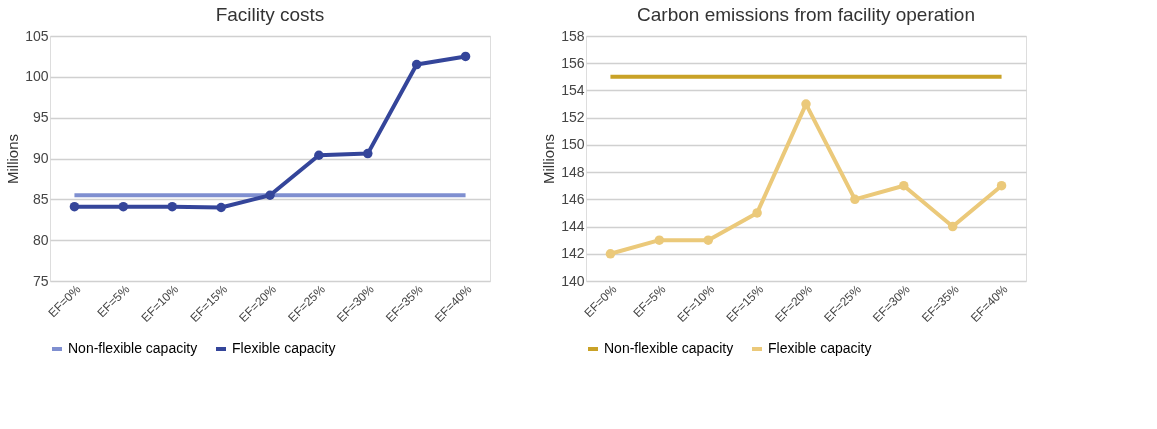 This screenshot has height=429, width=1157. What do you see at coordinates (573, 62) in the screenshot?
I see `y-tick-label: 156` at bounding box center [573, 62].